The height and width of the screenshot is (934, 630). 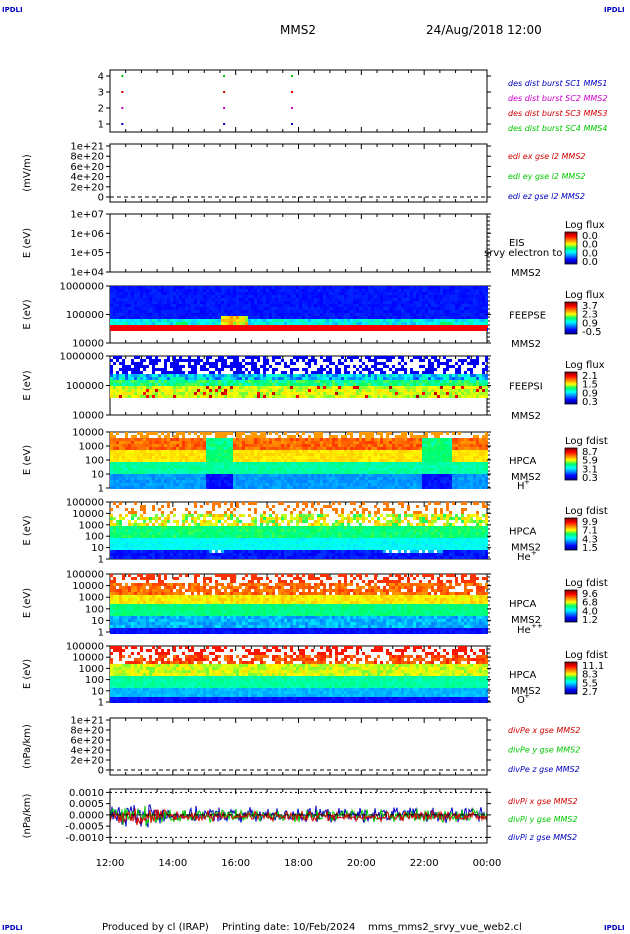 I want to click on legend-entry: divPi x gse MMS2, so click(x=543, y=801).